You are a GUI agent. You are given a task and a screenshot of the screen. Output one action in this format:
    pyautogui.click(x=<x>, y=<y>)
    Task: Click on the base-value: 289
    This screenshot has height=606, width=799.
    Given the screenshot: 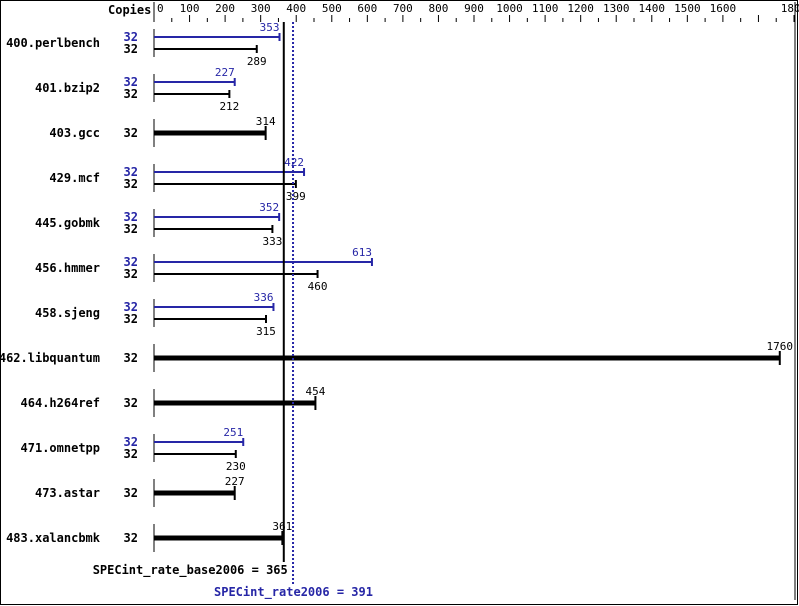 What is the action you would take?
    pyautogui.click(x=257, y=61)
    